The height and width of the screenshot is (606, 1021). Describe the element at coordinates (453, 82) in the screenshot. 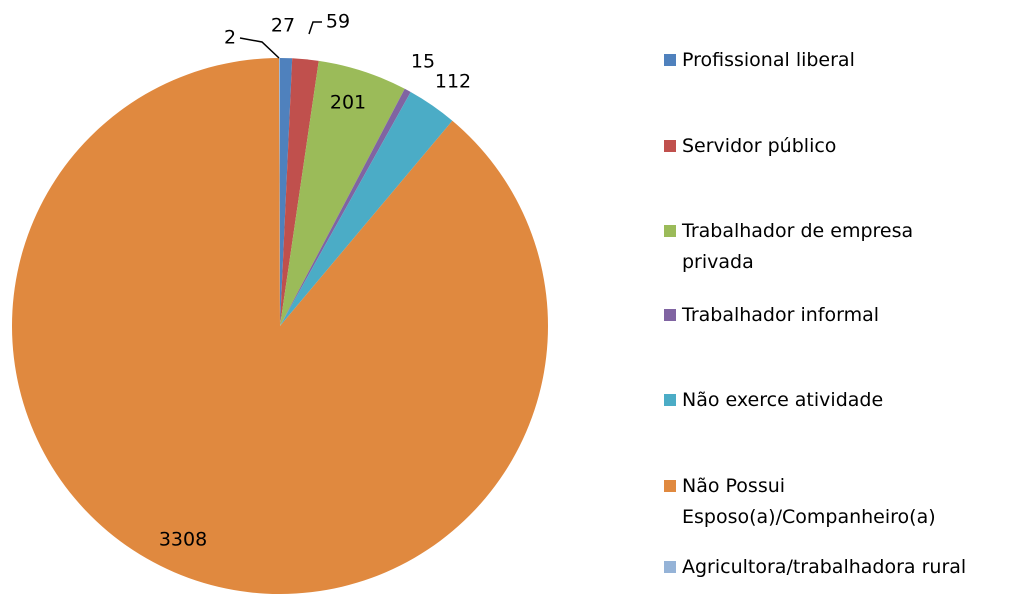

I see `data-label: 112` at that location.